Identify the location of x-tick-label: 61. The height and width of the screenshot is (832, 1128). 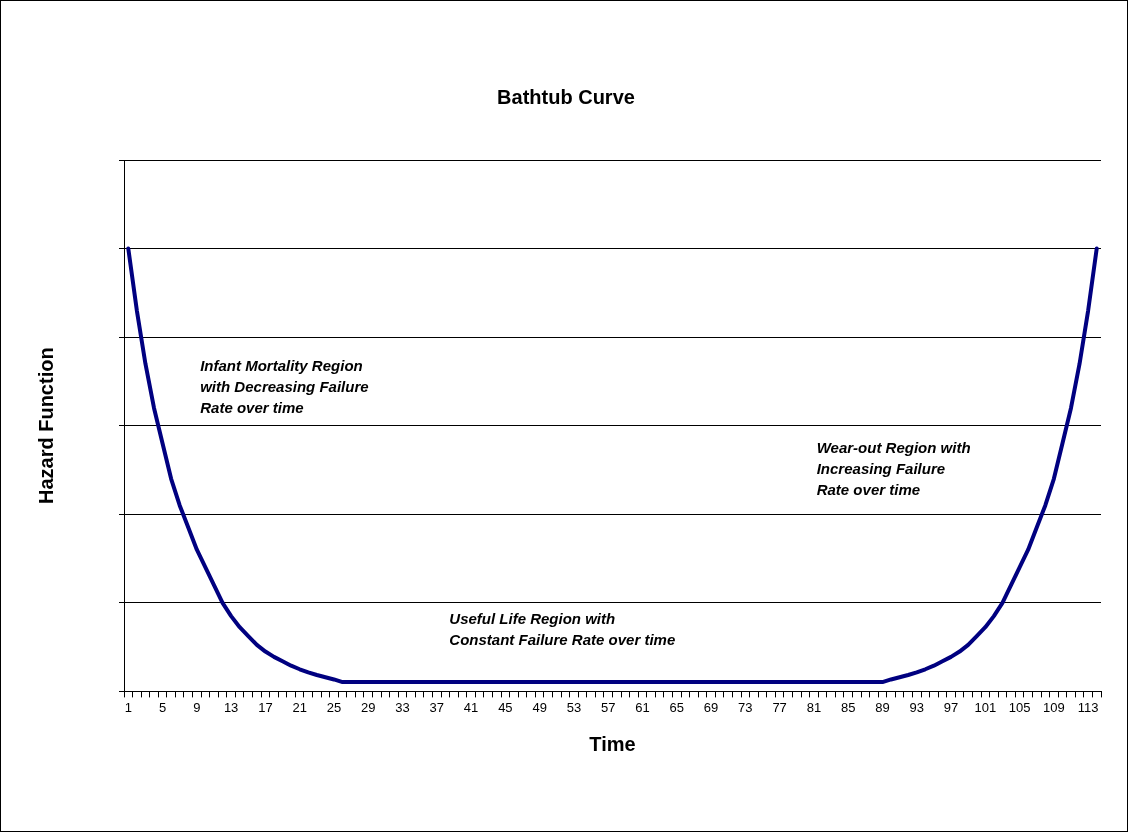
(642, 707).